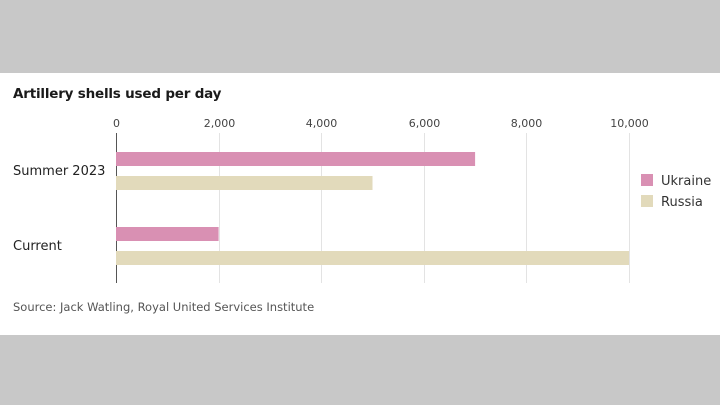 The image size is (720, 405). Describe the element at coordinates (220, 123) in the screenshot. I see `x-tick-label: 2,000` at that location.